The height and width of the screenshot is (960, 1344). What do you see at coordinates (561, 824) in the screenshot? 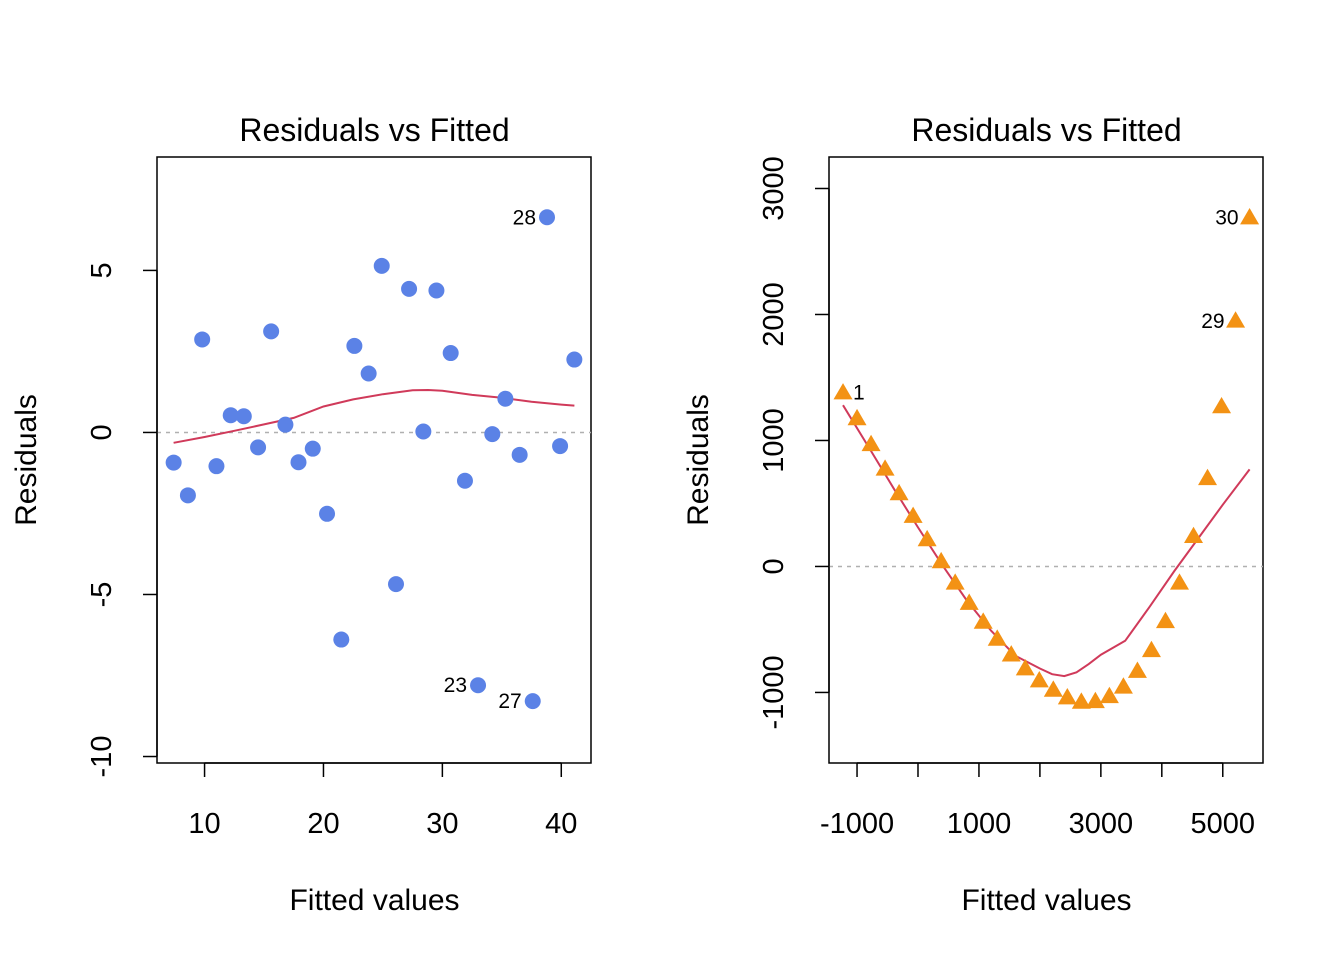
I see `left-x-tick-label: 40` at bounding box center [561, 824].